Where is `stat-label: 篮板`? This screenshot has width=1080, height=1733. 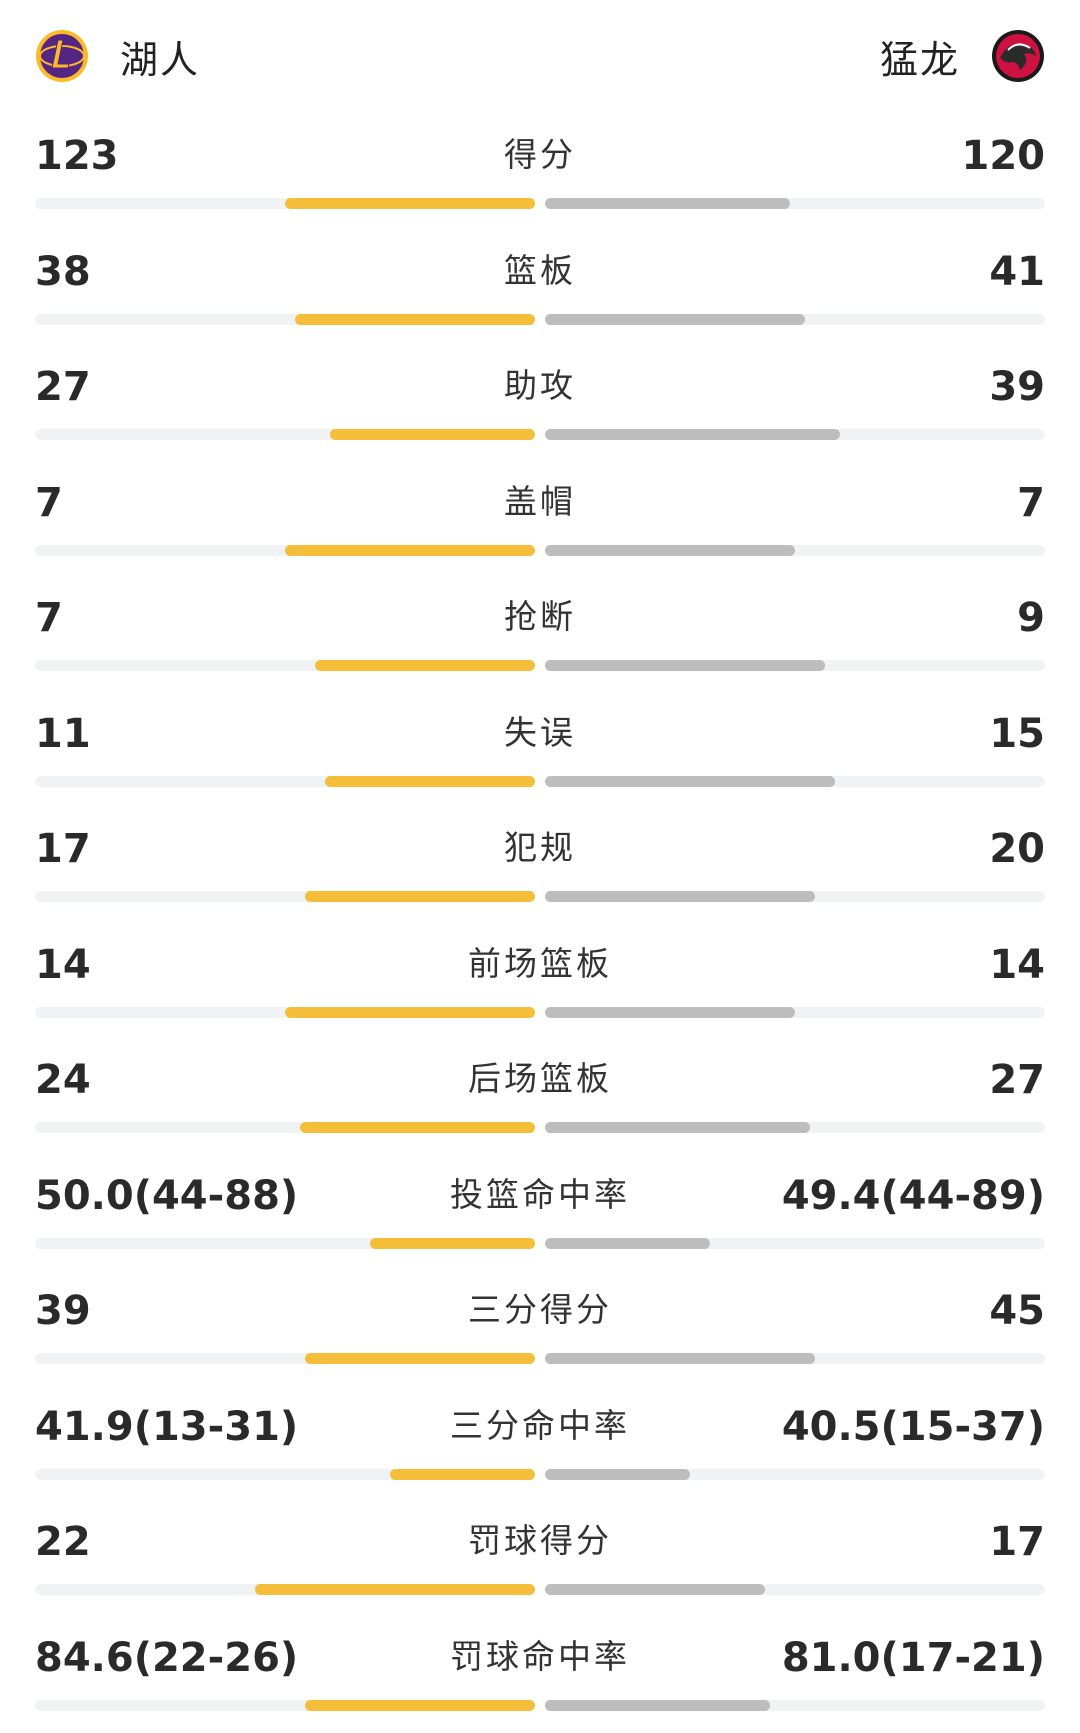
stat-label: 篮板 is located at coordinates (540, 270).